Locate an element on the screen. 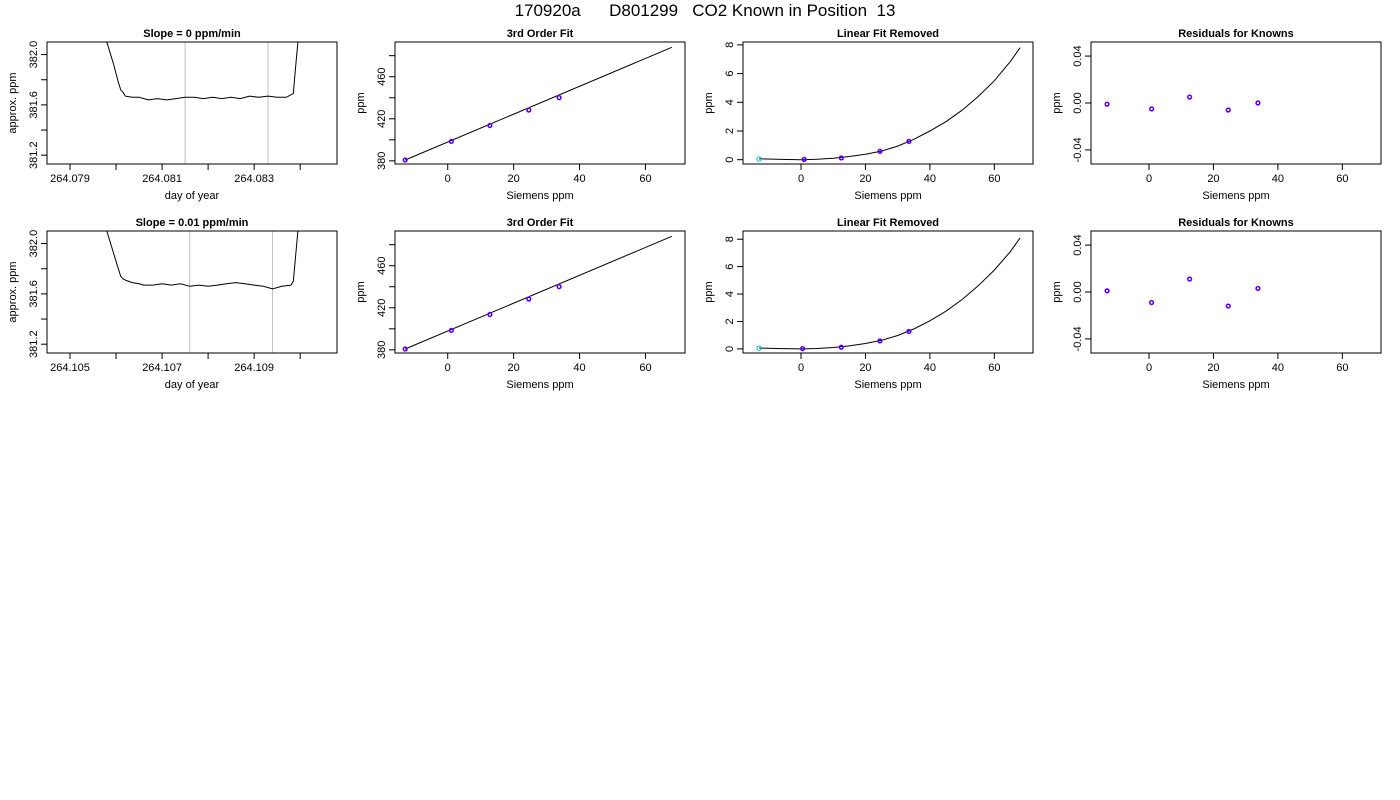 This screenshot has height=800, width=1400. x-tick-label: 264.105 is located at coordinates (70, 368).